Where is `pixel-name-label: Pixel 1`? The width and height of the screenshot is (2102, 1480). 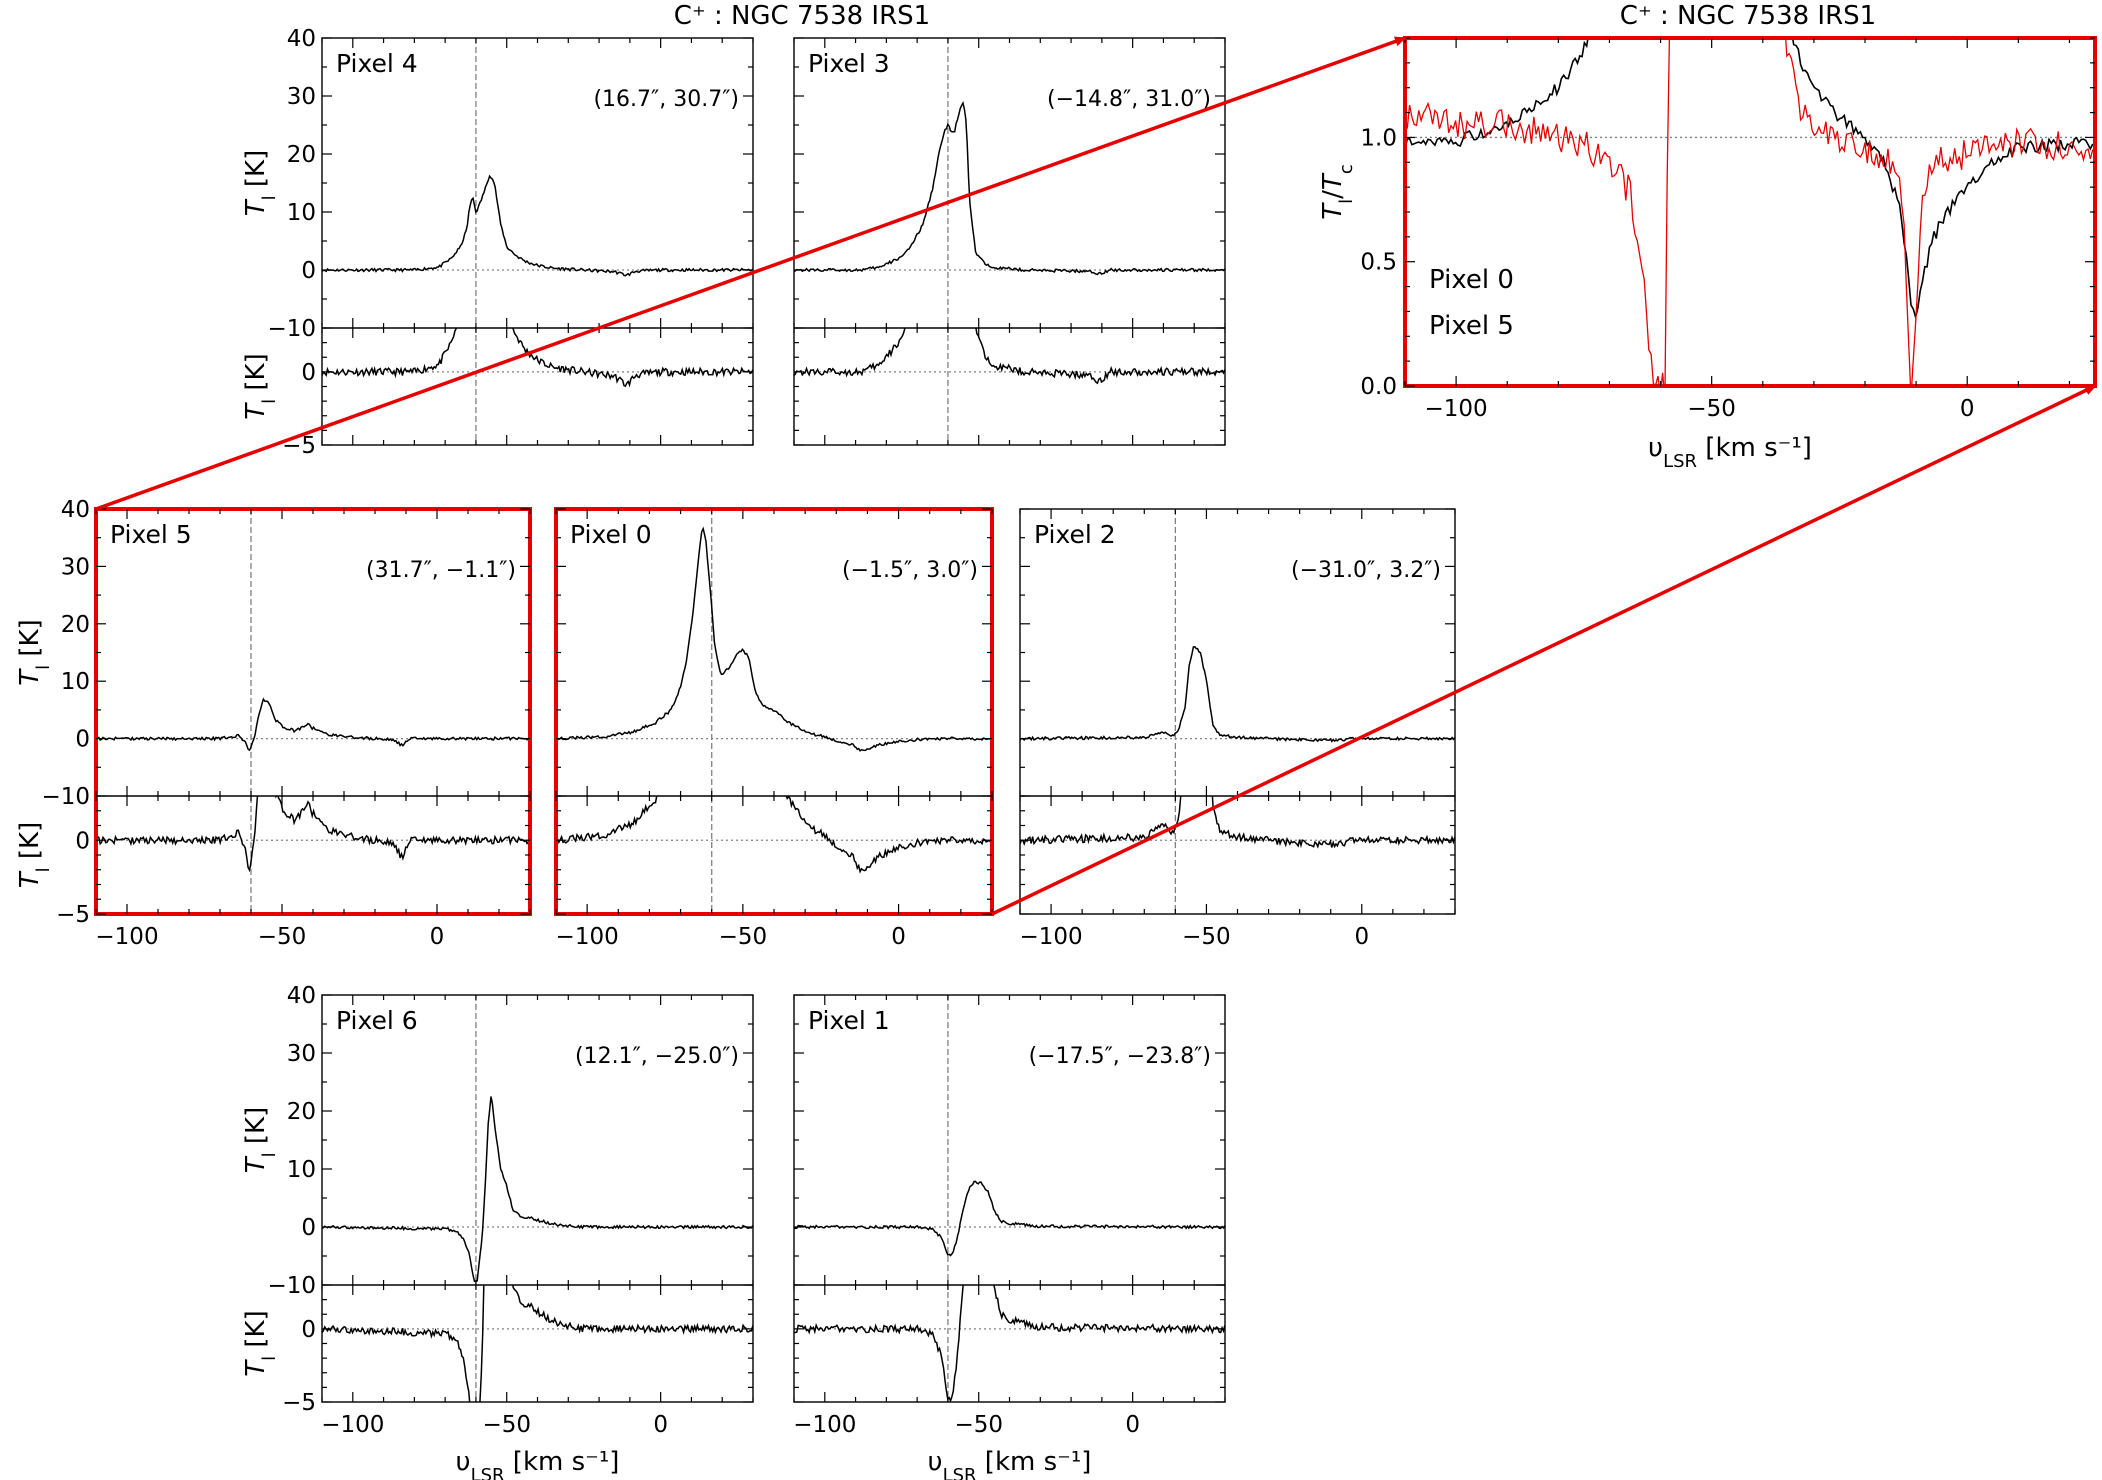 pixel-name-label: Pixel 1 is located at coordinates (849, 1020).